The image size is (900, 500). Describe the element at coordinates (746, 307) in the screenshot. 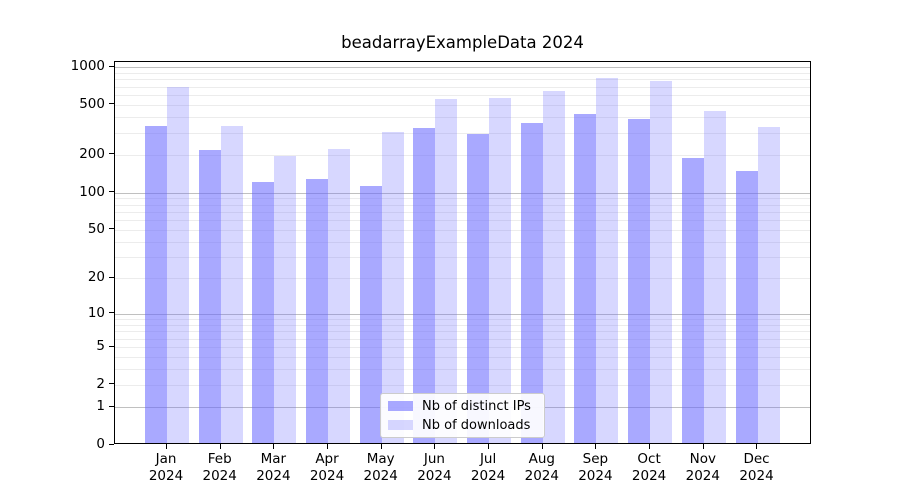

I see `bar-distinct-ips-dec-2024` at that location.